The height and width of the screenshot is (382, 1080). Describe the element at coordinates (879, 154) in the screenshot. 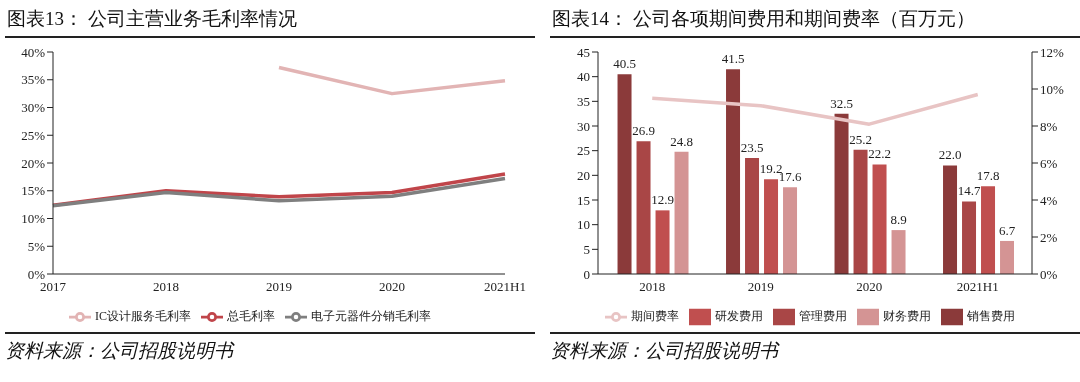

I see `data-label: 22.2` at that location.